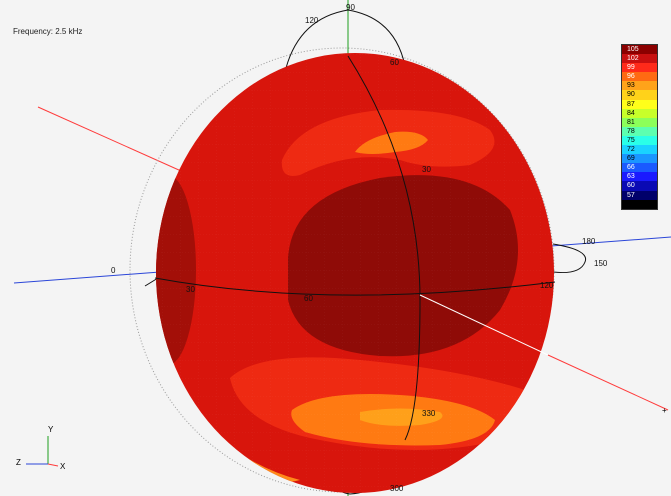  I want to click on angle-label-30-equator: 30, so click(190, 289).